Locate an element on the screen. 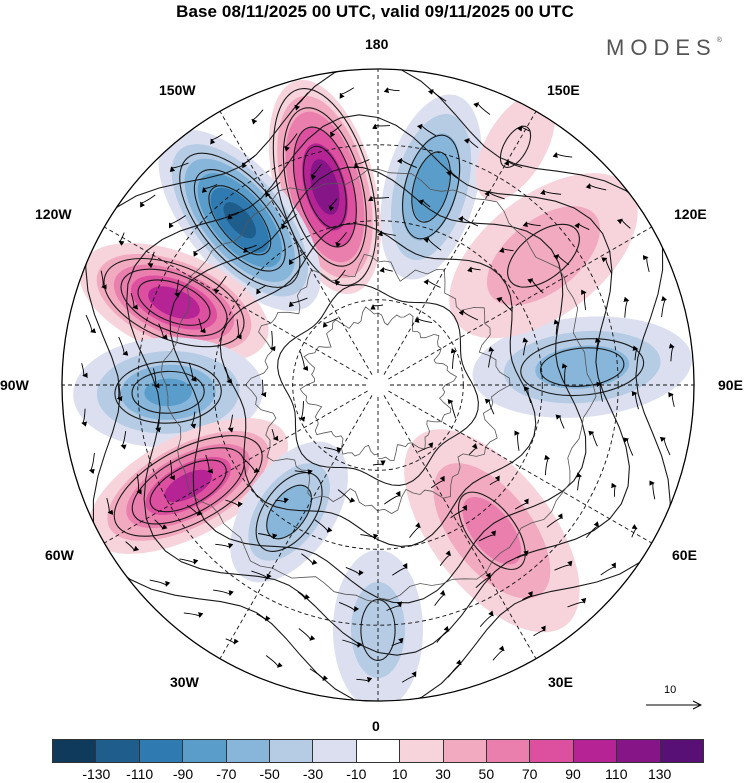  registered-mark: ® is located at coordinates (719, 40).